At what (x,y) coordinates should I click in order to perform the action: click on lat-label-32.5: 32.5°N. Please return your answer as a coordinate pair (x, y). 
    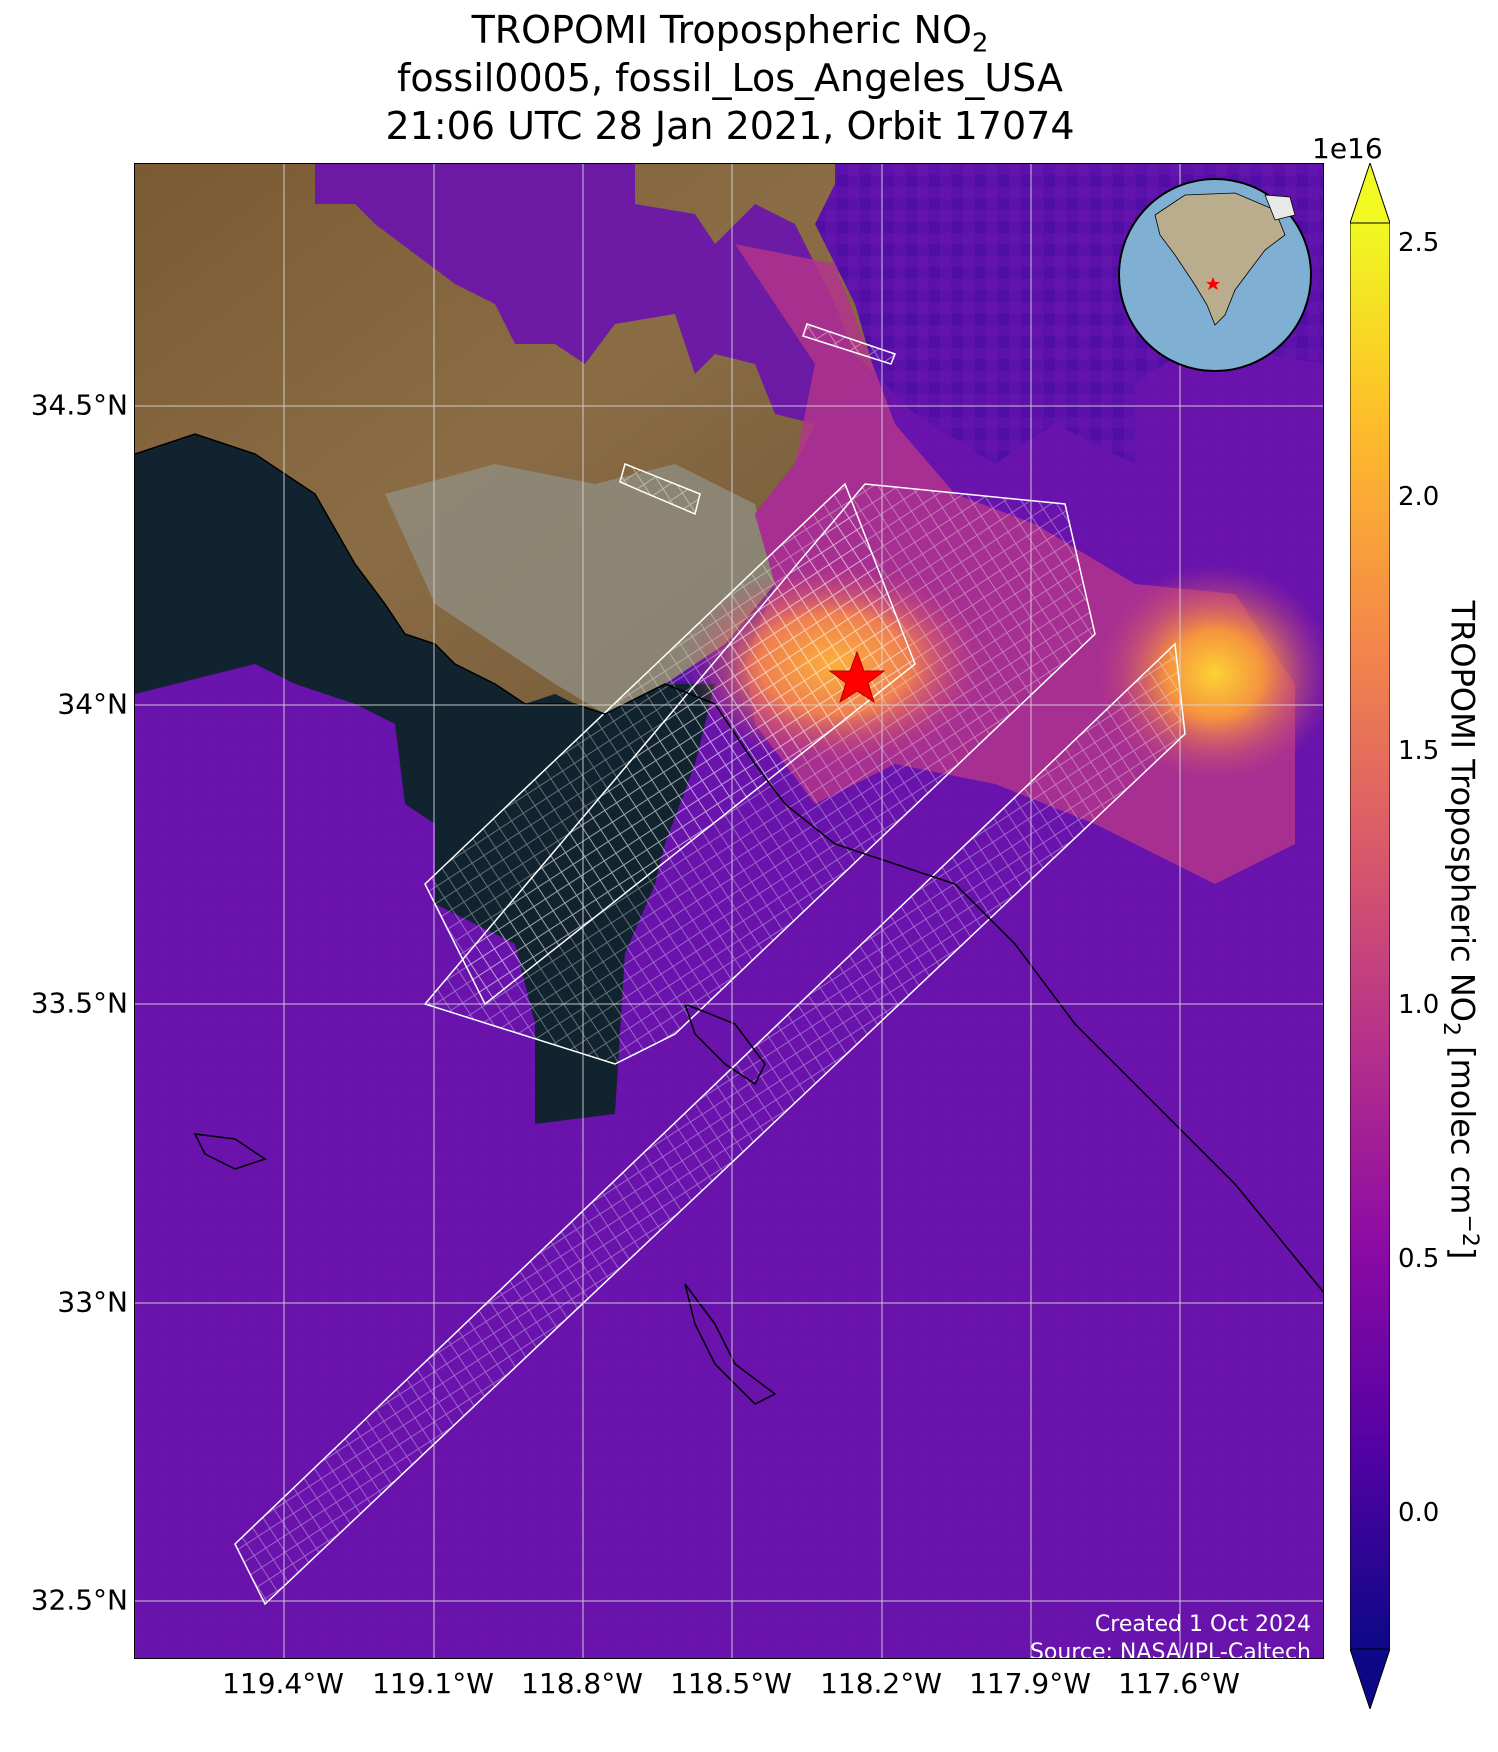
    Looking at the image, I should click on (79, 1600).